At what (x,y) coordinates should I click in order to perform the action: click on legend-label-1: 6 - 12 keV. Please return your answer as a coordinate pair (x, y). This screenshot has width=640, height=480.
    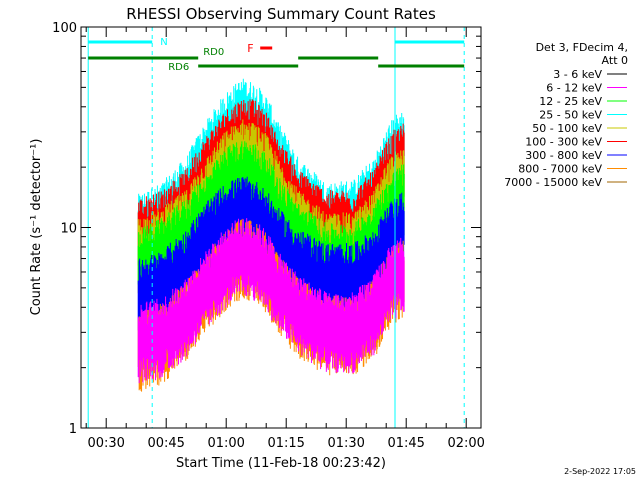
    Looking at the image, I should click on (574, 88).